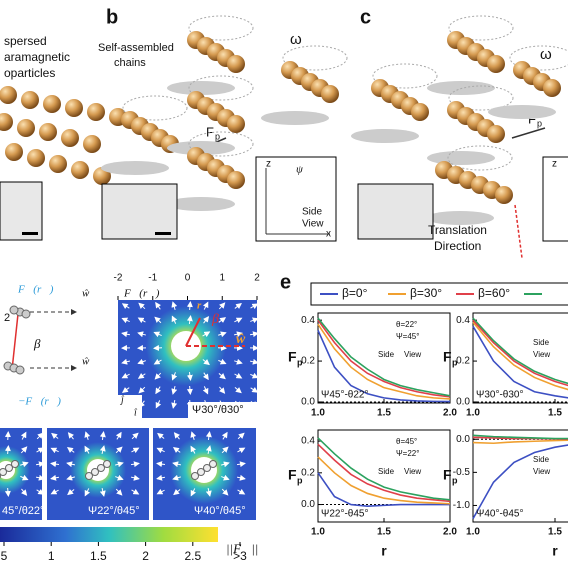 Image resolution: width=568 pixels, height=568 pixels. What do you see at coordinates (7, 318) in the screenshot?
I see `index: 2` at bounding box center [7, 318].